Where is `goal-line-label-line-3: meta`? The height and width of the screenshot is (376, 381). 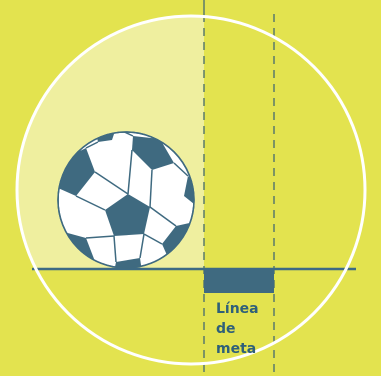
goal-line-label-line-3: meta is located at coordinates (236, 349).